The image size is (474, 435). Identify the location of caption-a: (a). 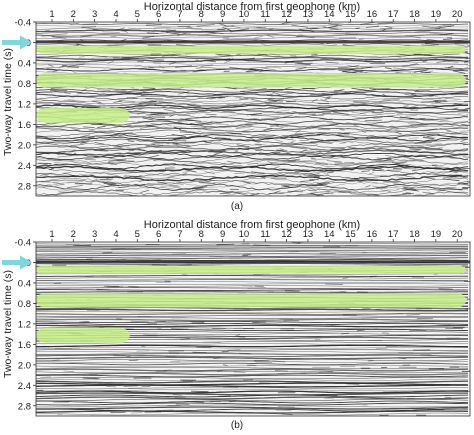
(237, 206).